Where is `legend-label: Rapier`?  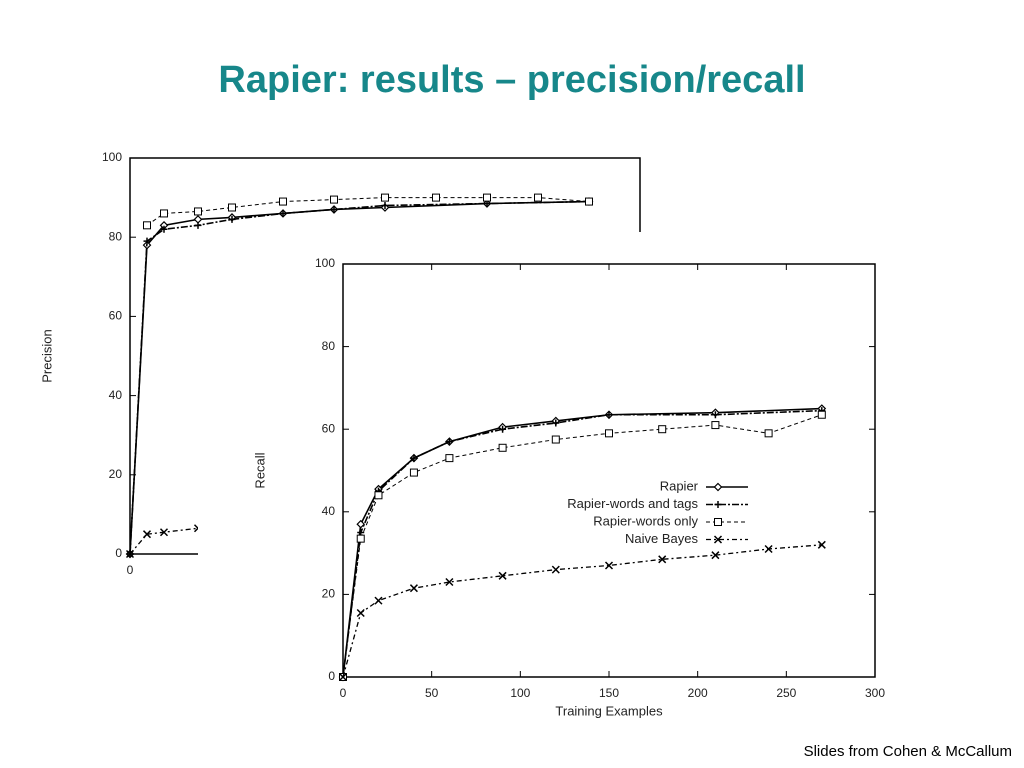 legend-label: Rapier is located at coordinates (679, 485).